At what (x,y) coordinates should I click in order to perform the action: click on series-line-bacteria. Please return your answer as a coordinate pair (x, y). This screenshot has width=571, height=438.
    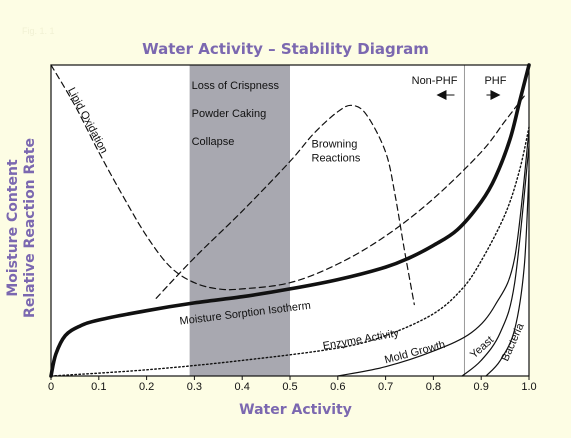
    Looking at the image, I should click on (507, 273).